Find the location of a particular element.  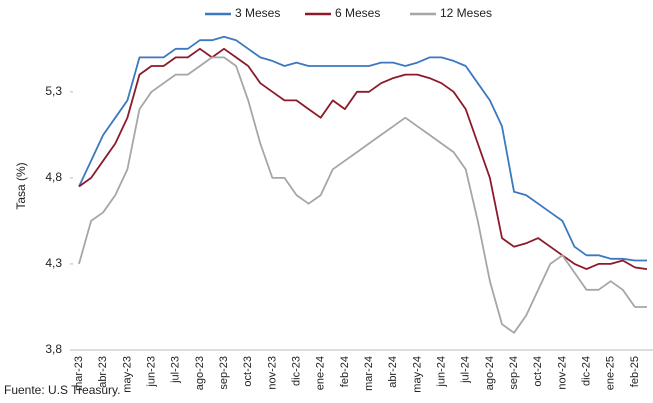

y-axis-label: Tasa (%) is located at coordinates (21, 185).